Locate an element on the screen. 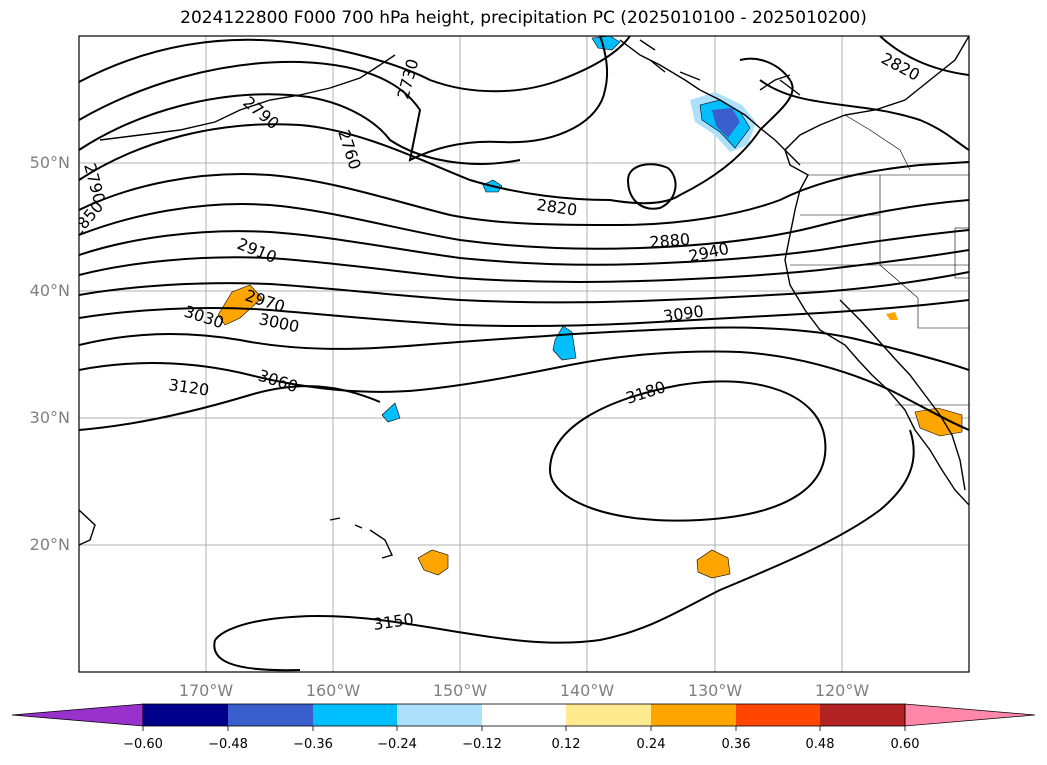 This screenshot has height=765, width=1047. lon-label: 140°W is located at coordinates (587, 690).